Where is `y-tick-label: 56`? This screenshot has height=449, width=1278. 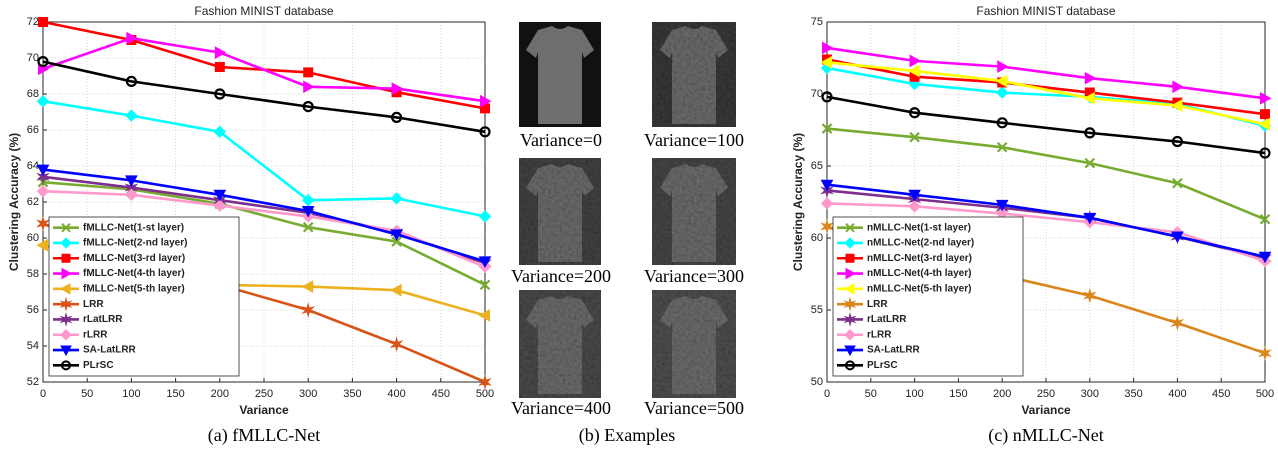 y-tick-label: 56 is located at coordinates (33, 310).